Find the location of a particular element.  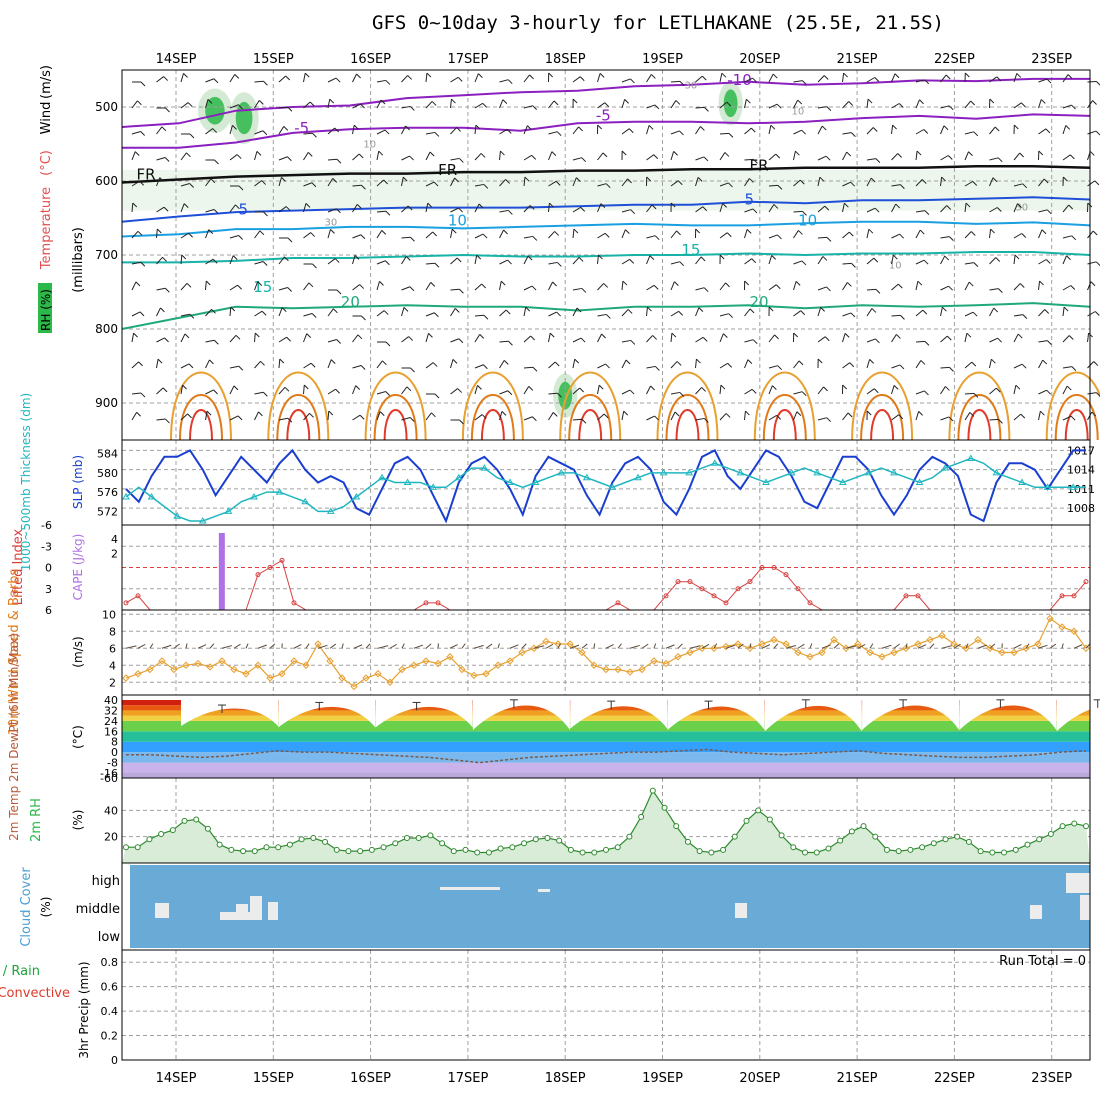

precip-ylabel: 3hr Precip (mm) is located at coordinates (84, 1009).